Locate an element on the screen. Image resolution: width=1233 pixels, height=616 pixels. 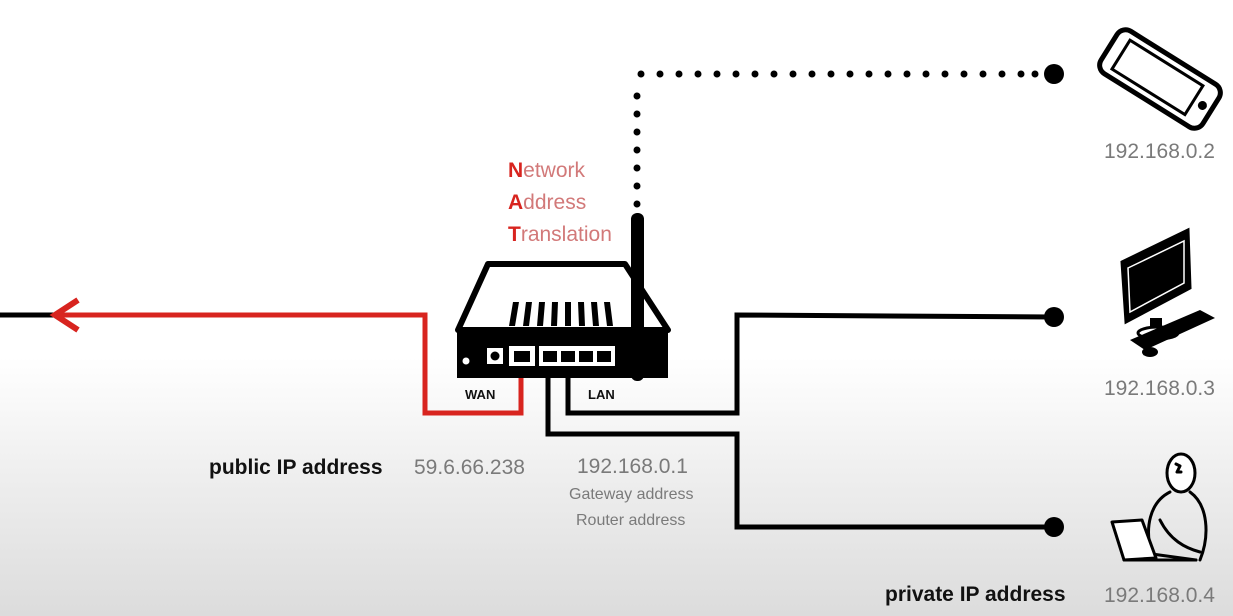
nat-line-address: Address is located at coordinates (547, 202).